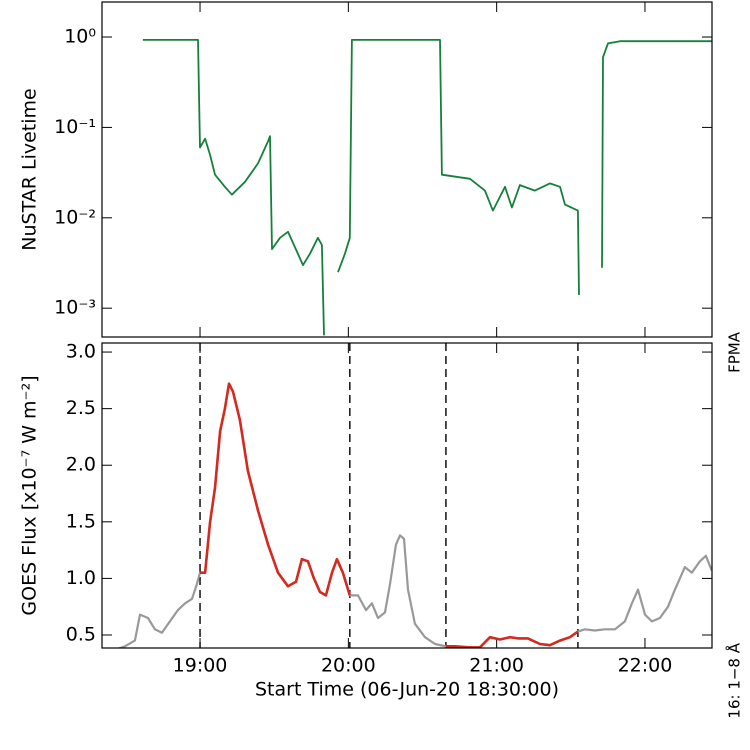 The image size is (750, 750). Describe the element at coordinates (30, 495) in the screenshot. I see `y-axis-label: GOES Flux [x10⁻⁷ W m⁻²]` at that location.